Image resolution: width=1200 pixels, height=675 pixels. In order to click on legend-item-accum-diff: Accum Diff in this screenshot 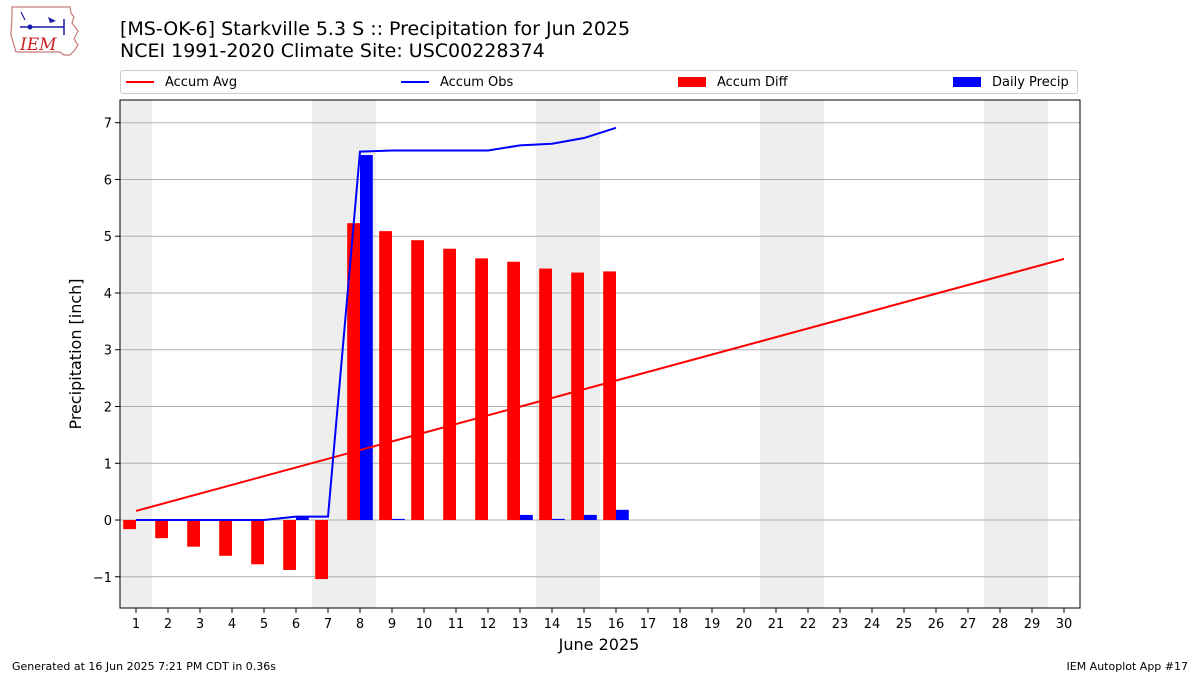, I will do `click(733, 82)`.